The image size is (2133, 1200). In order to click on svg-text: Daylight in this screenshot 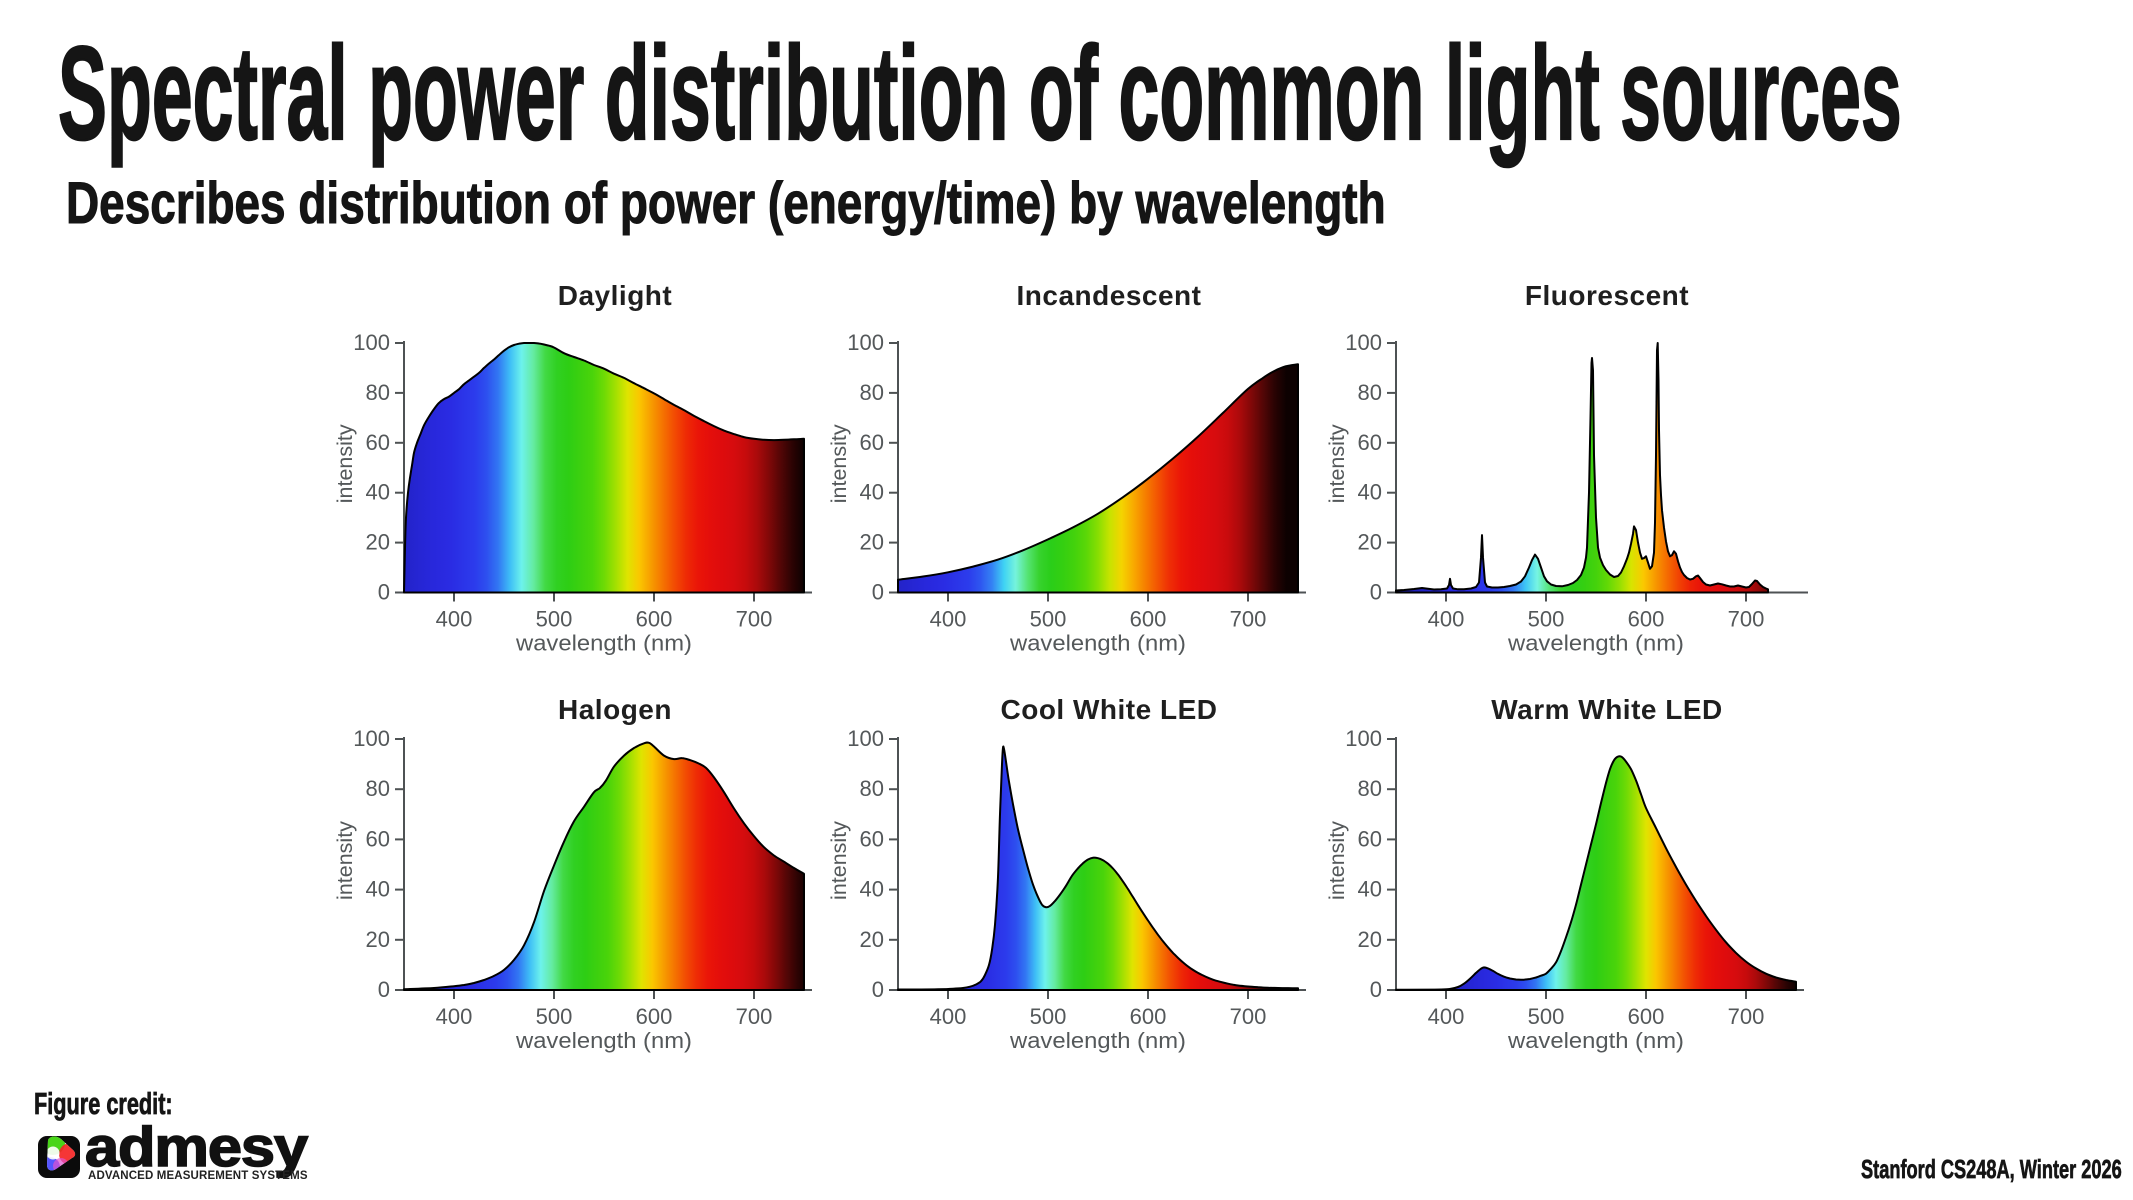, I will do `click(615, 295)`.